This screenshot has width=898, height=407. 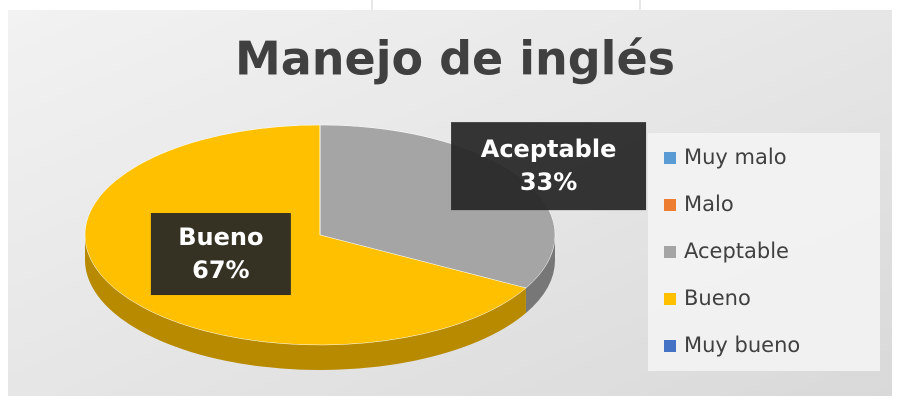 I want to click on legend-label: Muy bueno, so click(x=742, y=345).